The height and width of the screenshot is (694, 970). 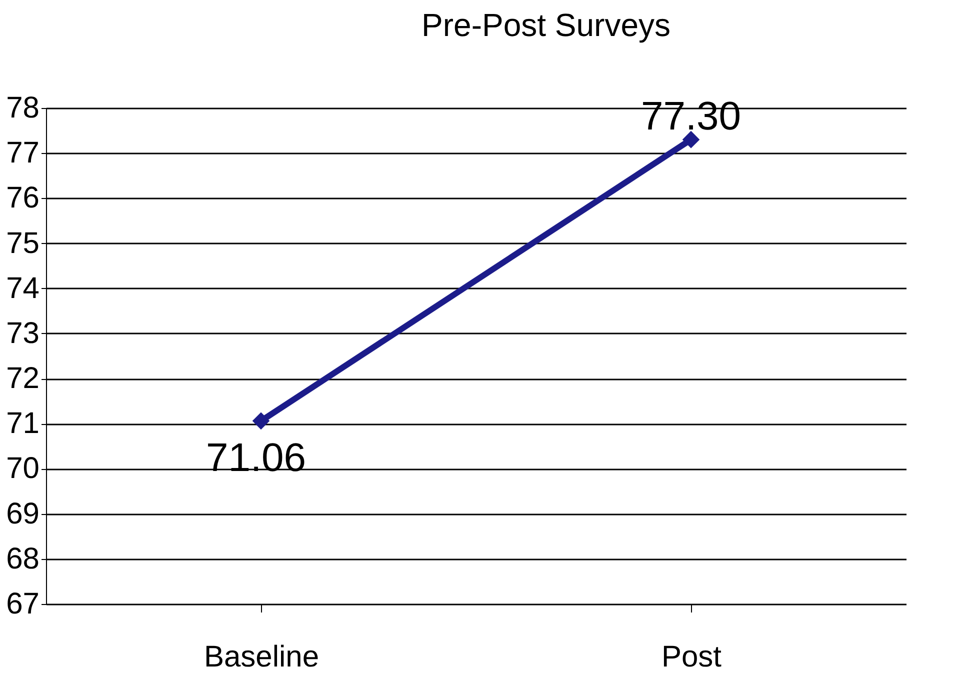 I want to click on y-tick-label: 69, so click(x=23, y=513).